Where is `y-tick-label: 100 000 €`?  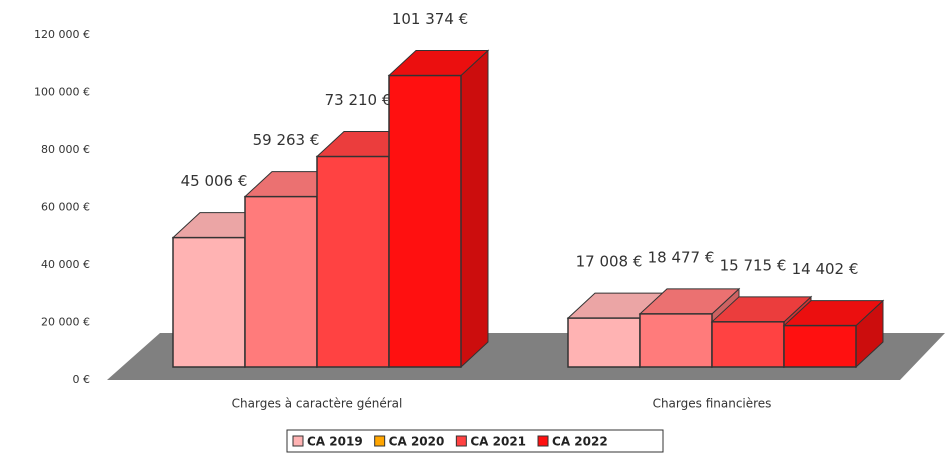
y-tick-label: 100 000 € is located at coordinates (62, 92).